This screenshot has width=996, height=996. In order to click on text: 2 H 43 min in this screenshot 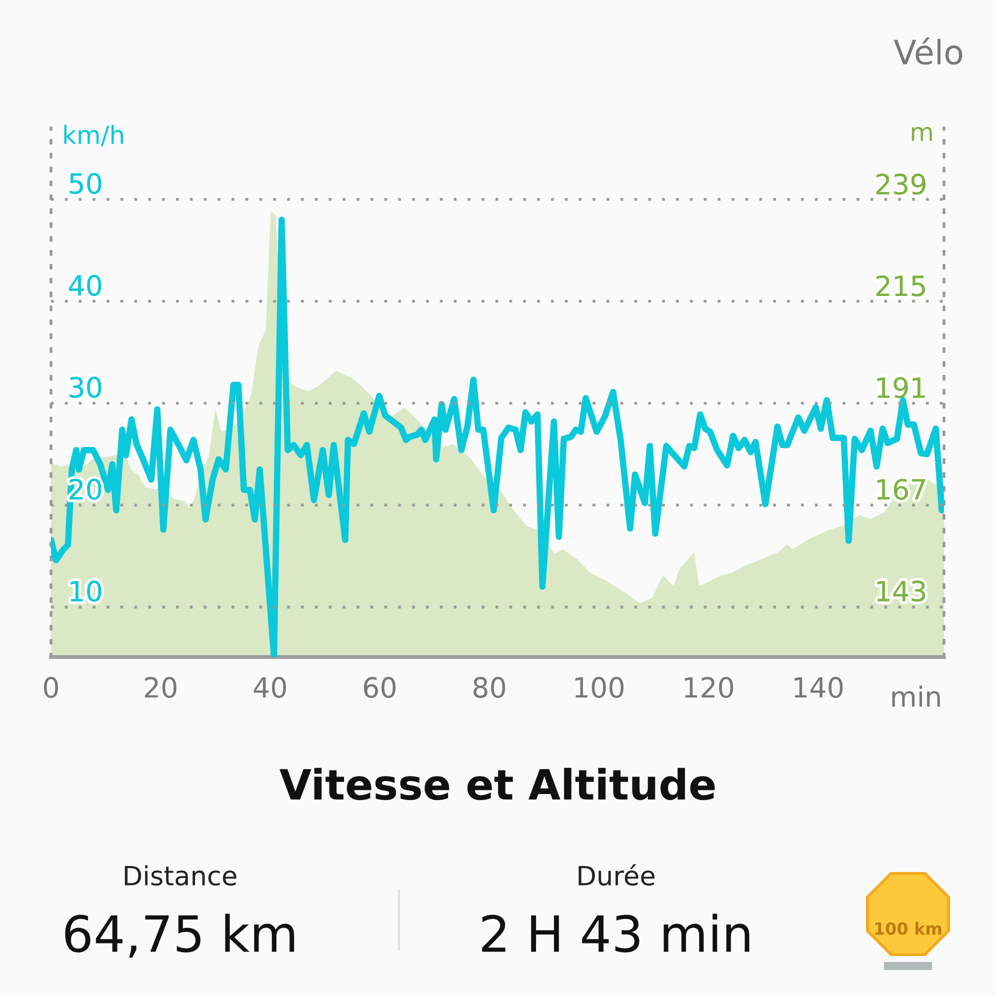, I will do `click(616, 933)`.